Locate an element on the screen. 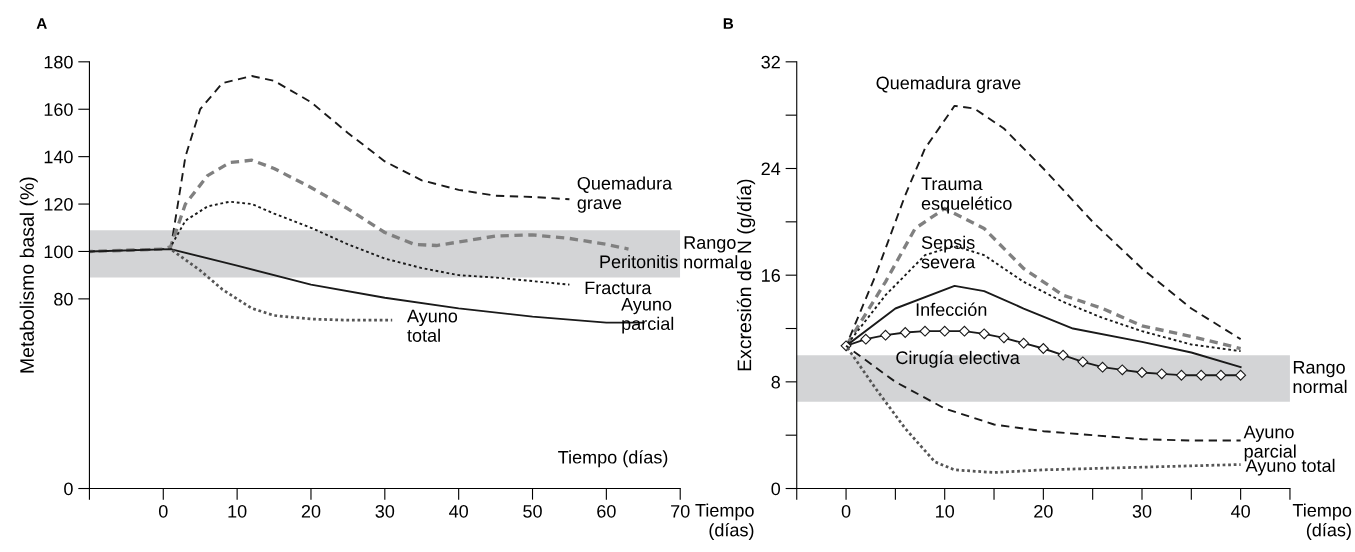  y-tick-label: 8 is located at coordinates (775, 382).